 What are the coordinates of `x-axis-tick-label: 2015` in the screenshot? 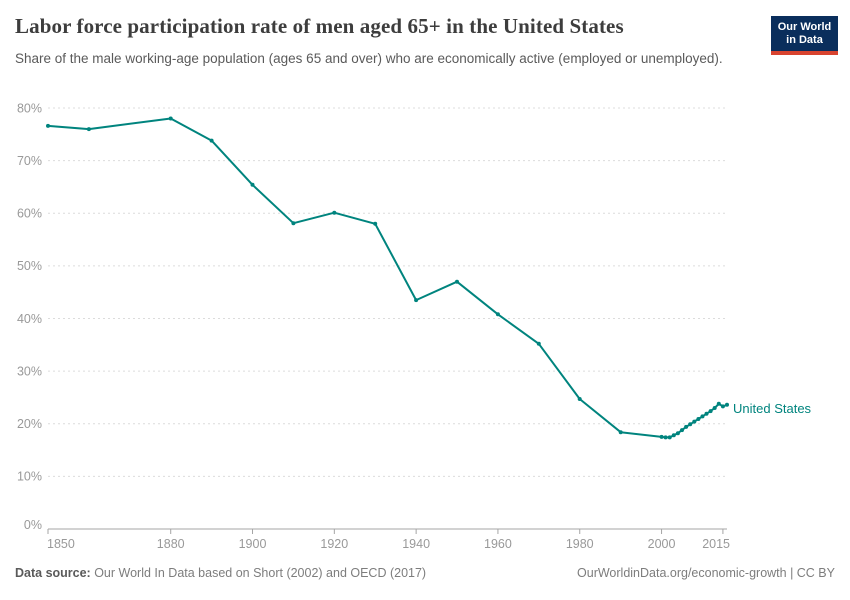 It's located at (716, 544).